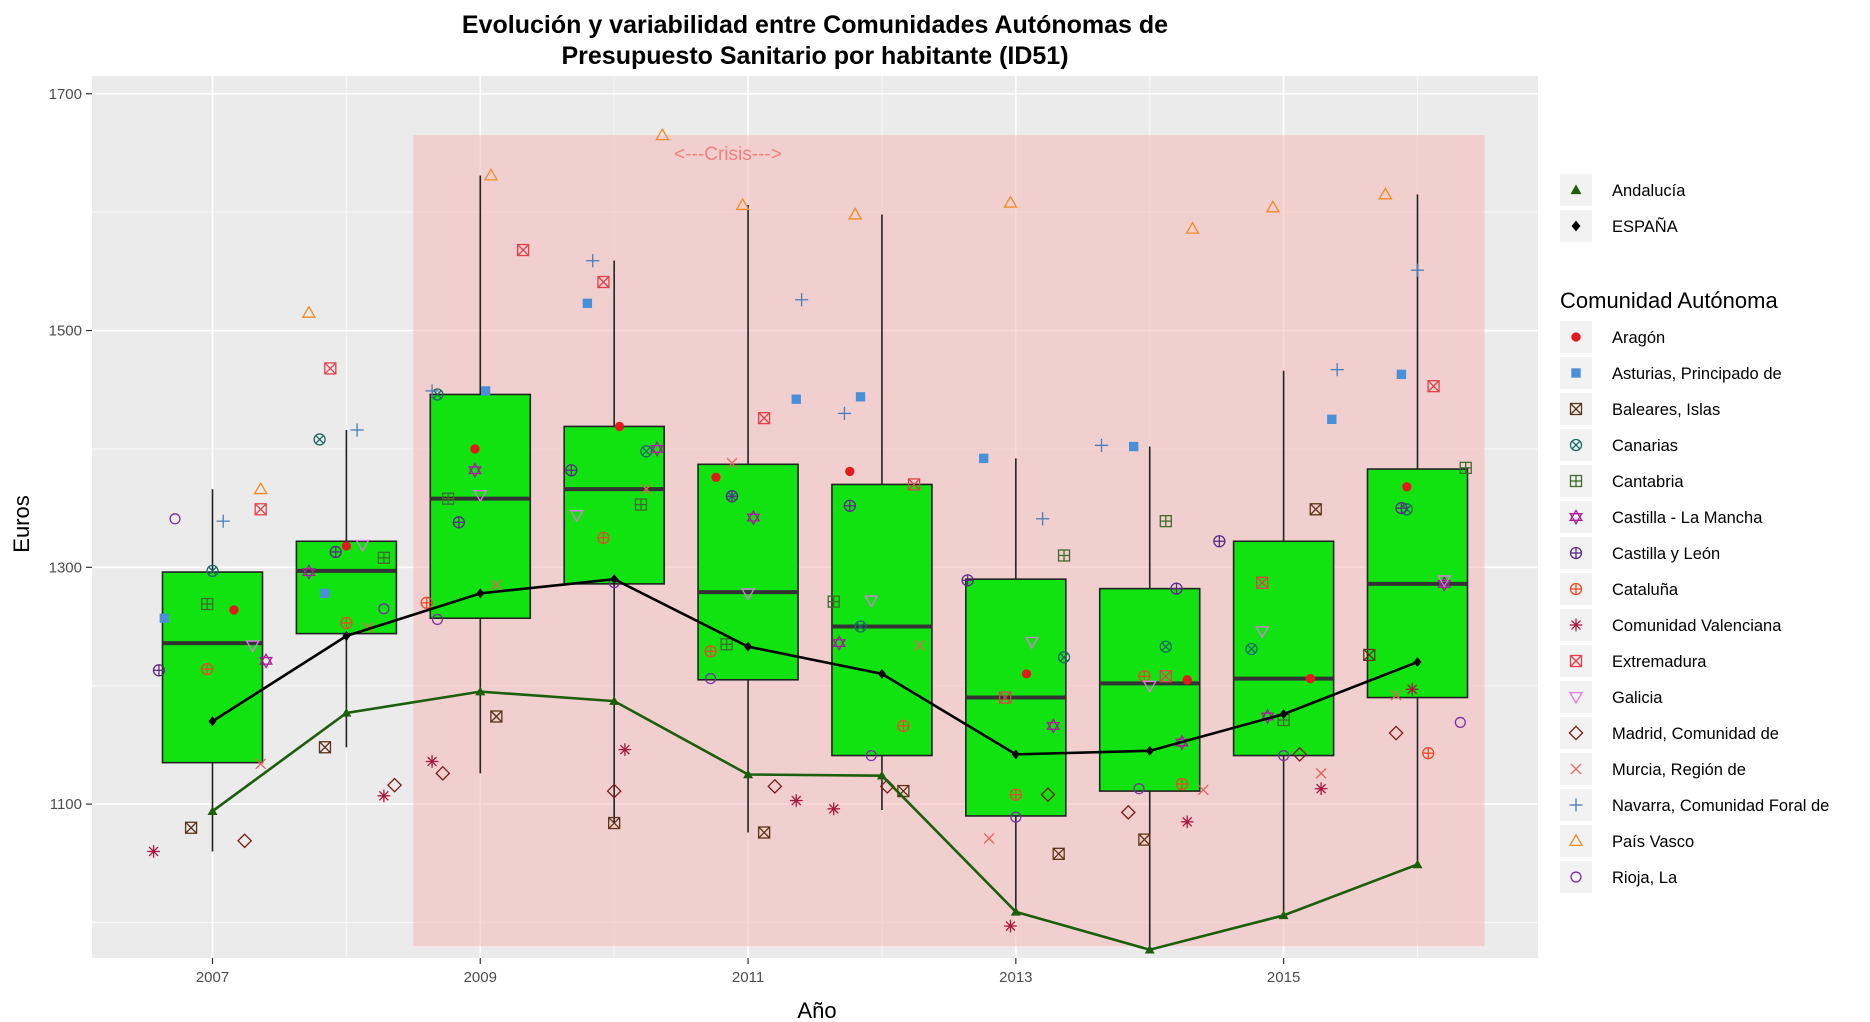 Image resolution: width=1870 pixels, height=1022 pixels. I want to click on series-line-espana, so click(814, 666).